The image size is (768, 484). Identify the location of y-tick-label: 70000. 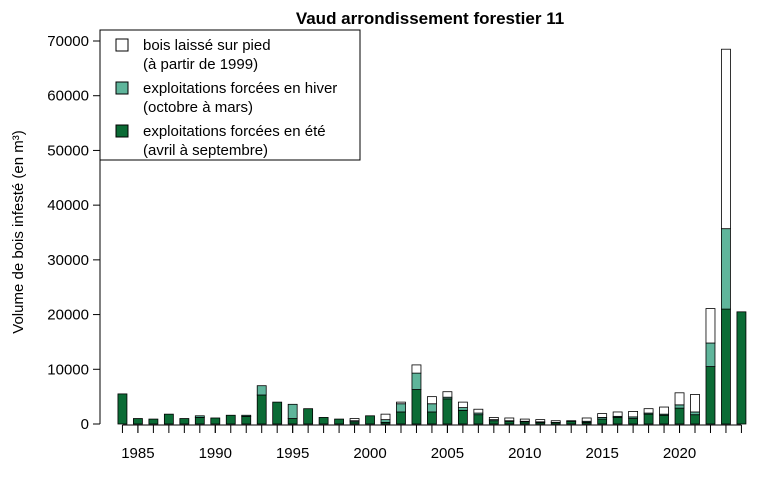
(68, 41).